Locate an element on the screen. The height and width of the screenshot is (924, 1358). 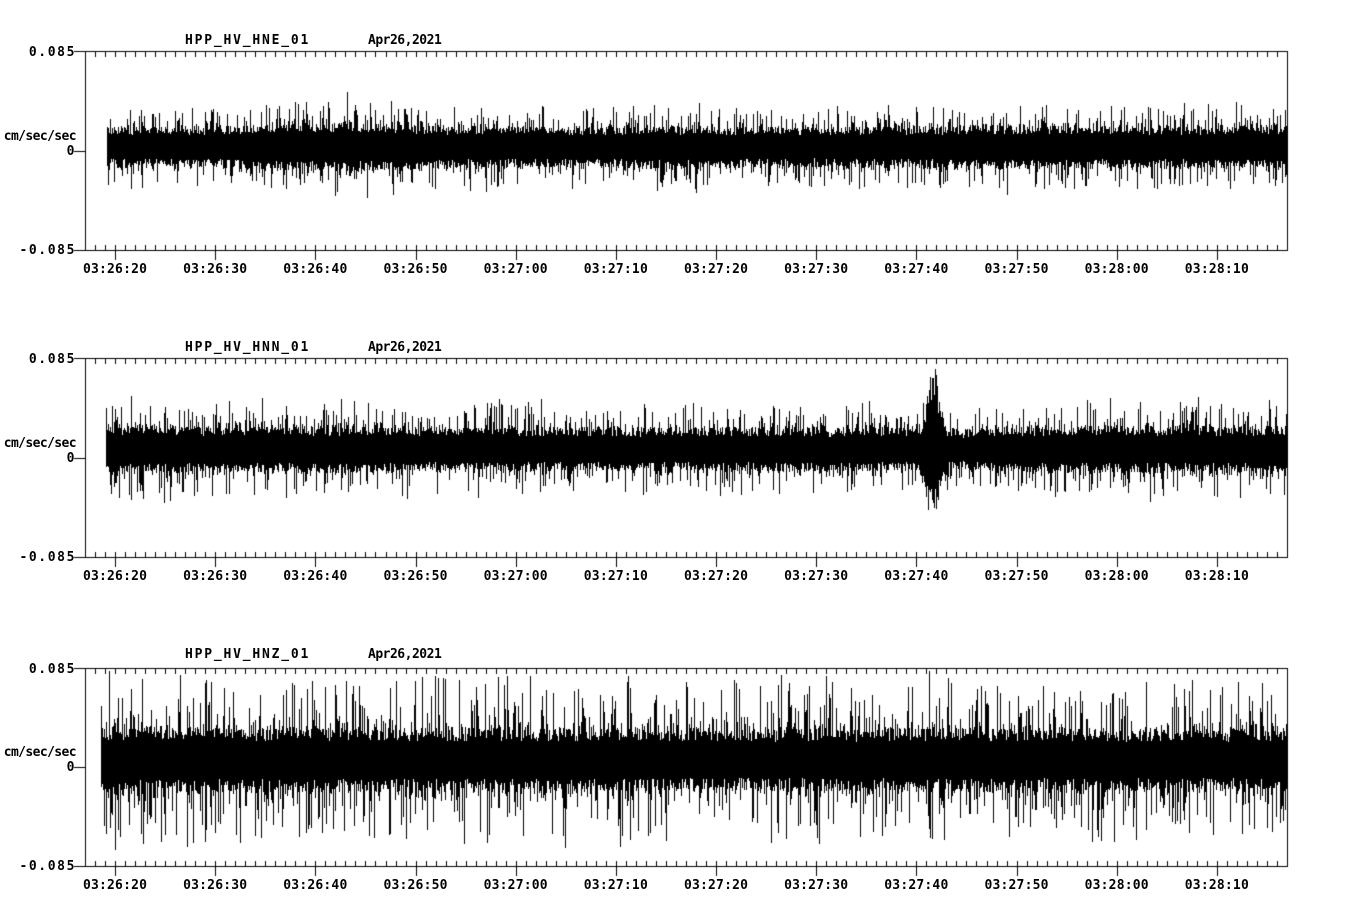
panel-title: HPP_HV_HNN_01 Apr26,2021 is located at coordinates (679, 347).